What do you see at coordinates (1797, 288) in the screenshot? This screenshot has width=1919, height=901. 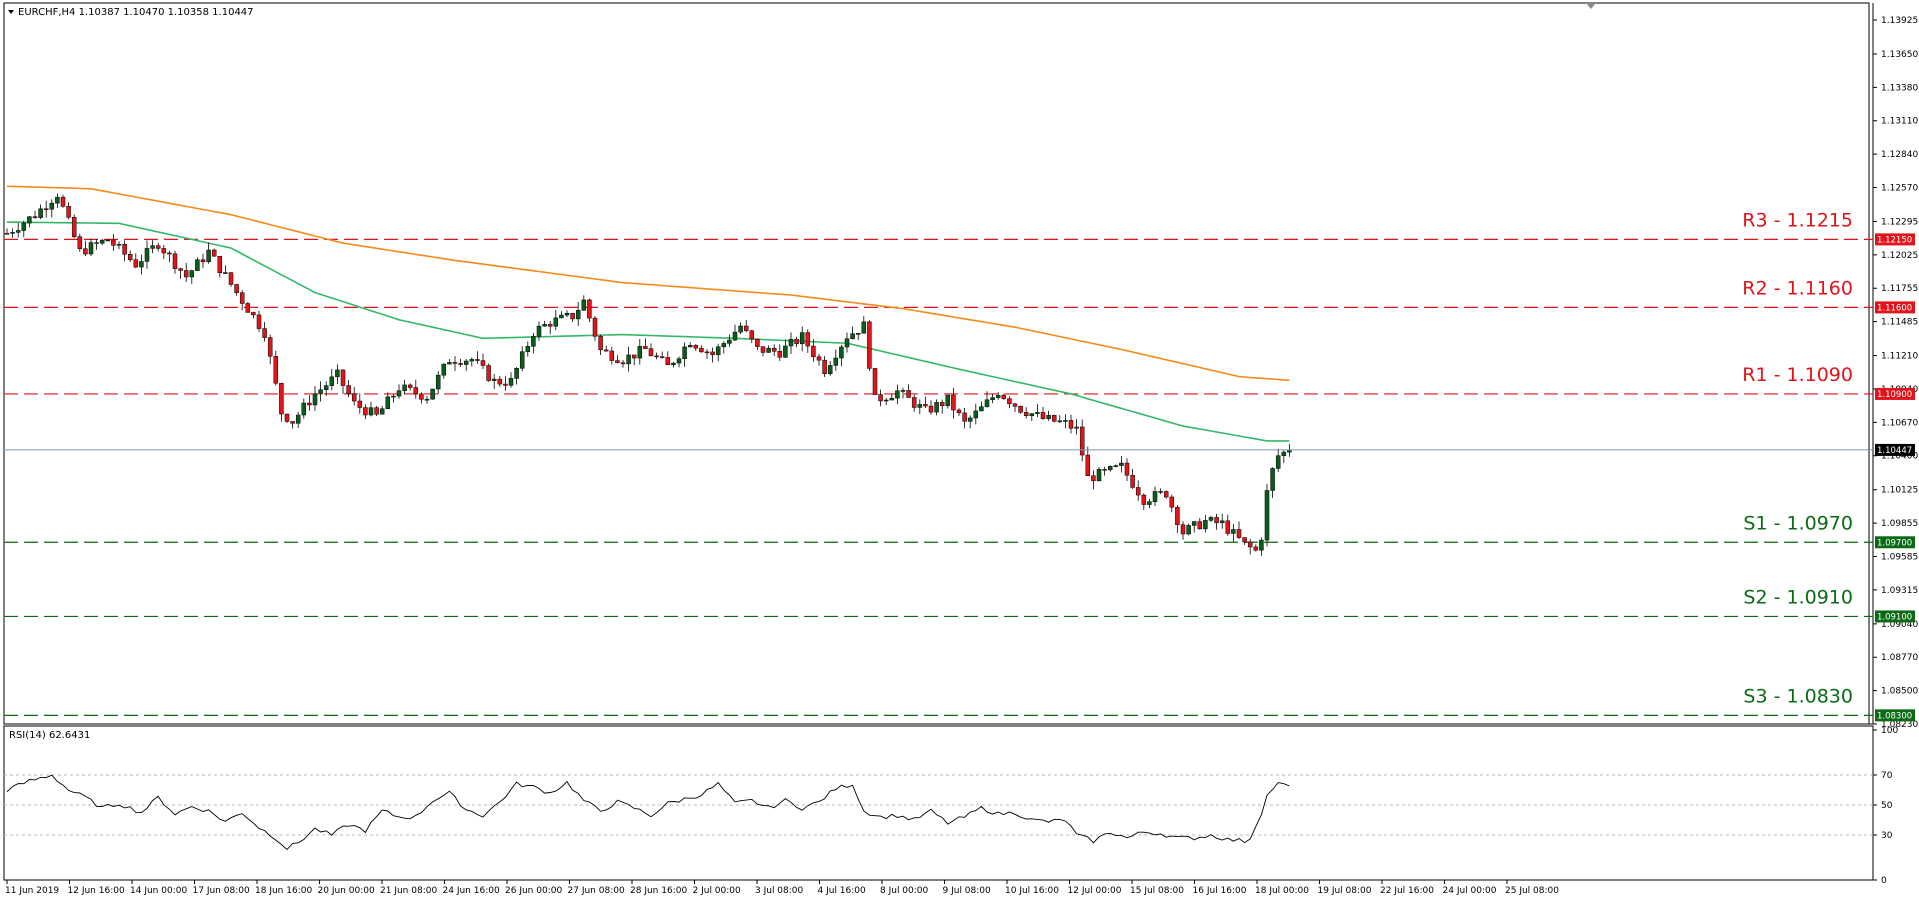 I see `level-label: R2 - 1.1160` at bounding box center [1797, 288].